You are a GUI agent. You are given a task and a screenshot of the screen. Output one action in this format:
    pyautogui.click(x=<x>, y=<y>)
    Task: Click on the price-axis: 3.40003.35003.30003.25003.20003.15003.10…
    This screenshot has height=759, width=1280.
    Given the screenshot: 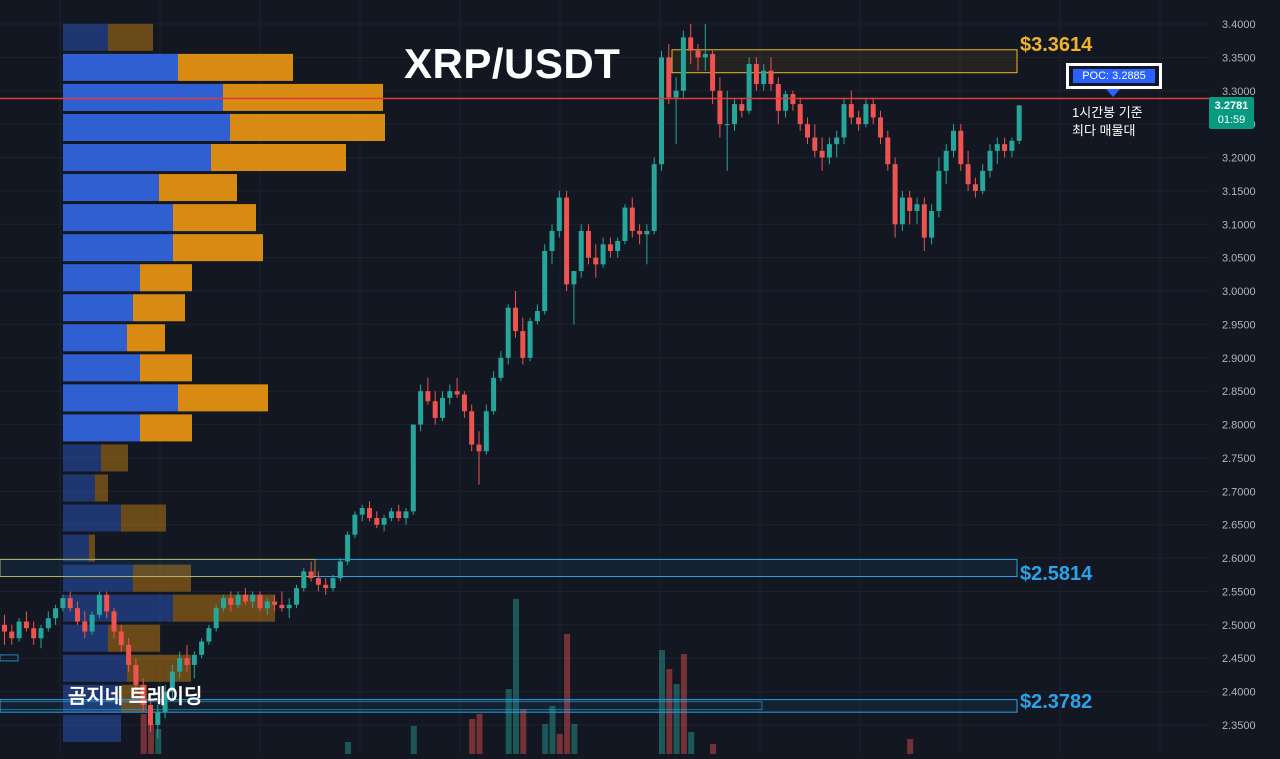 What is the action you would take?
    pyautogui.click(x=1239, y=375)
    